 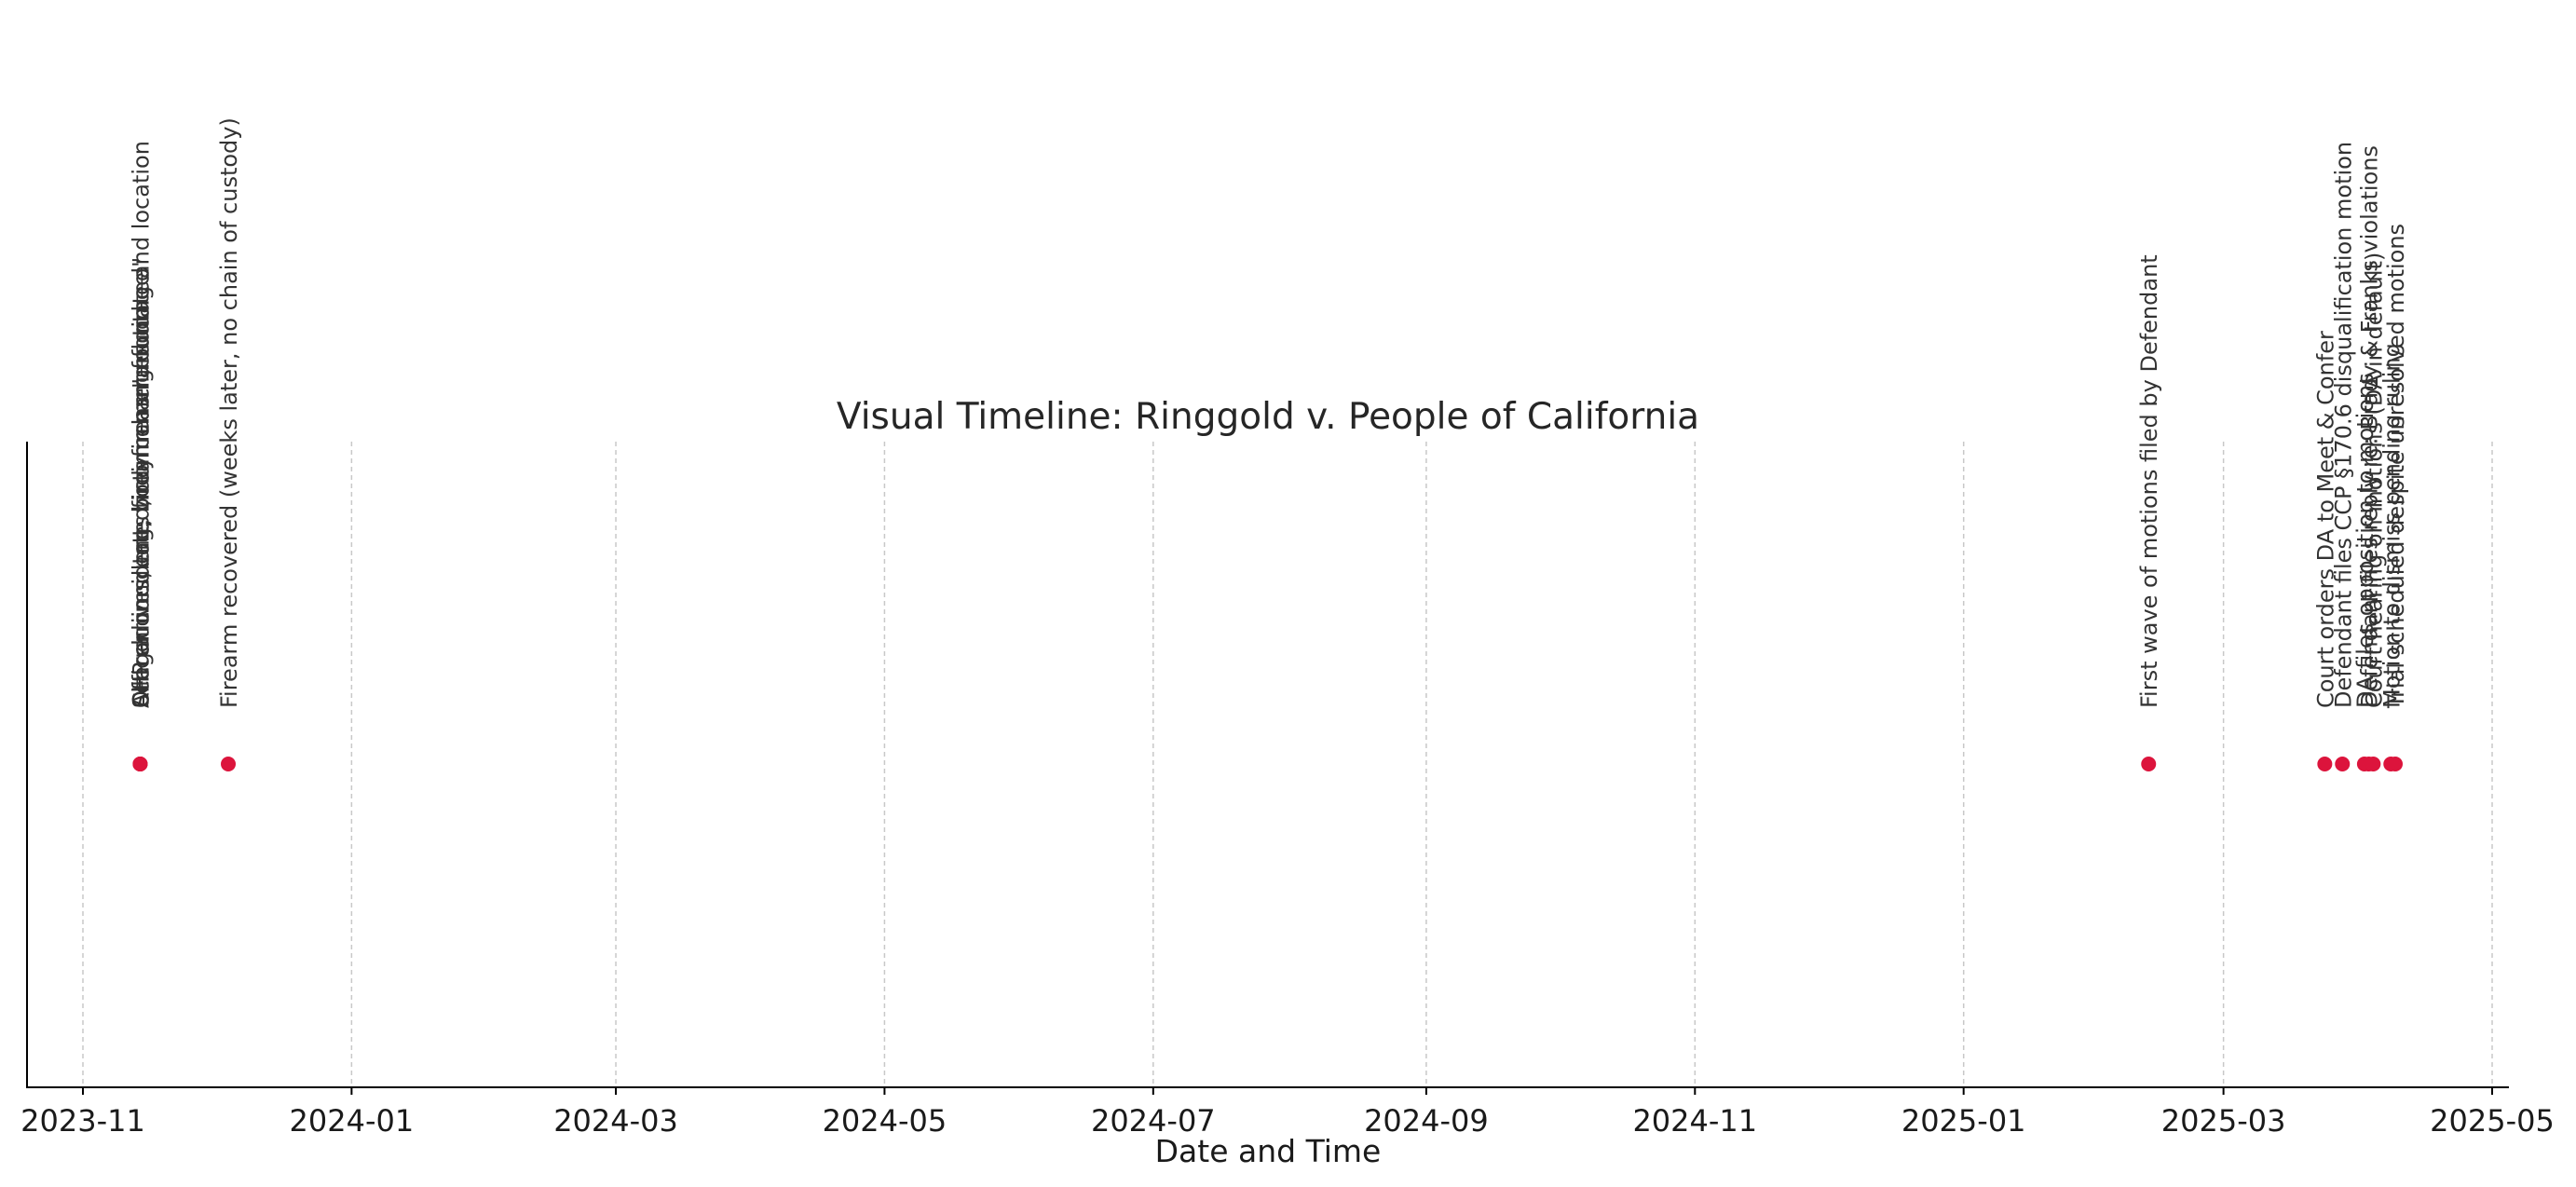 What do you see at coordinates (2365, 540) in the screenshot?
I see `event-label: DA files opposition to motions` at bounding box center [2365, 540].